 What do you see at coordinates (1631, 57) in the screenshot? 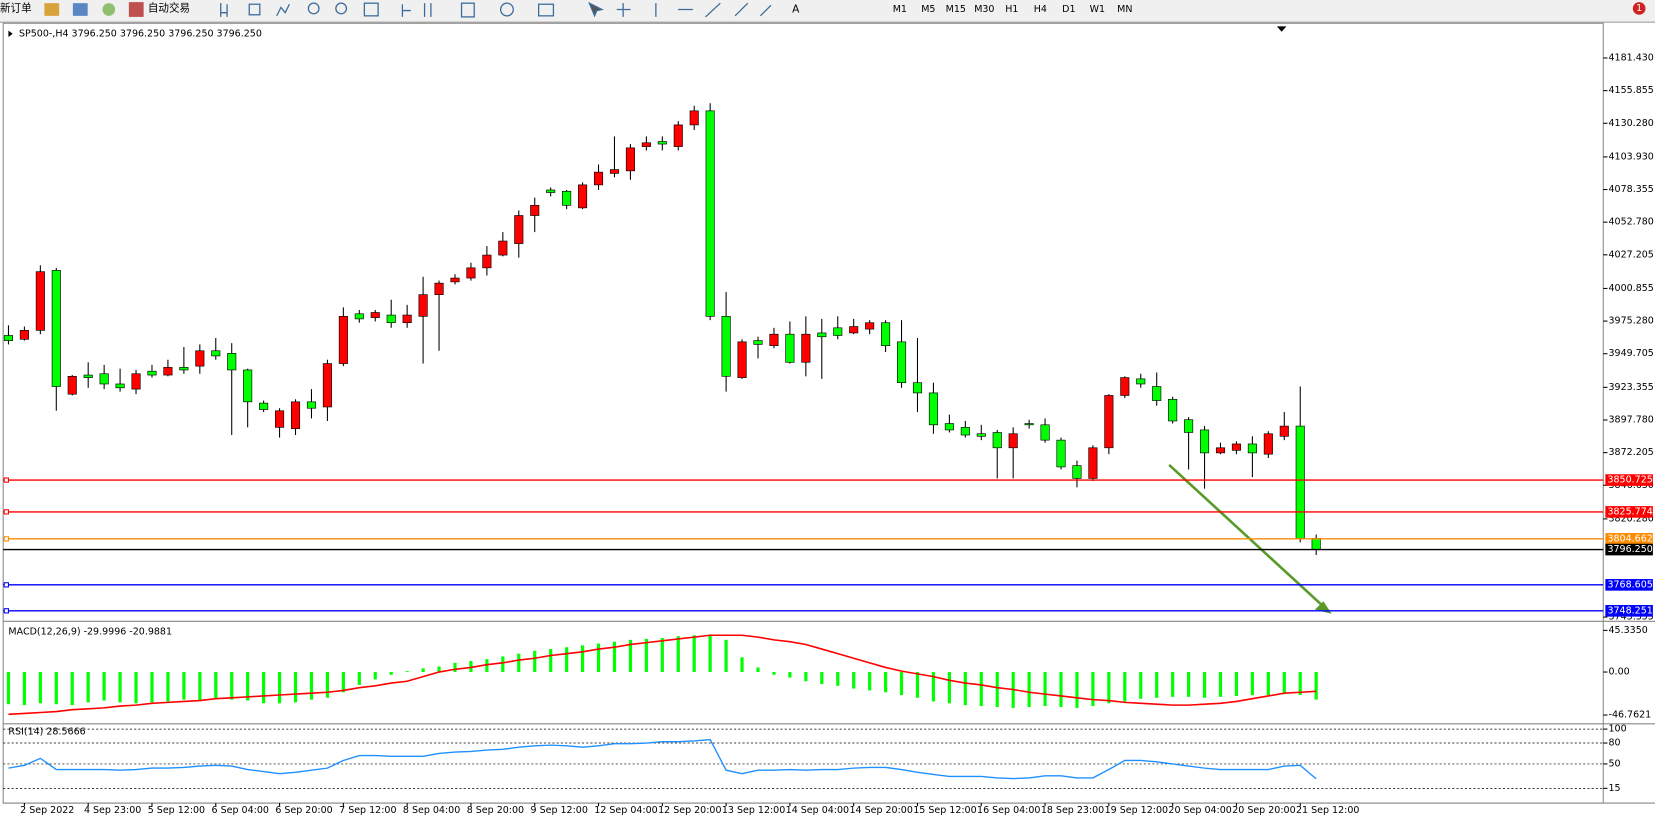
I see `y-tick-label: 4181.430` at bounding box center [1631, 57].